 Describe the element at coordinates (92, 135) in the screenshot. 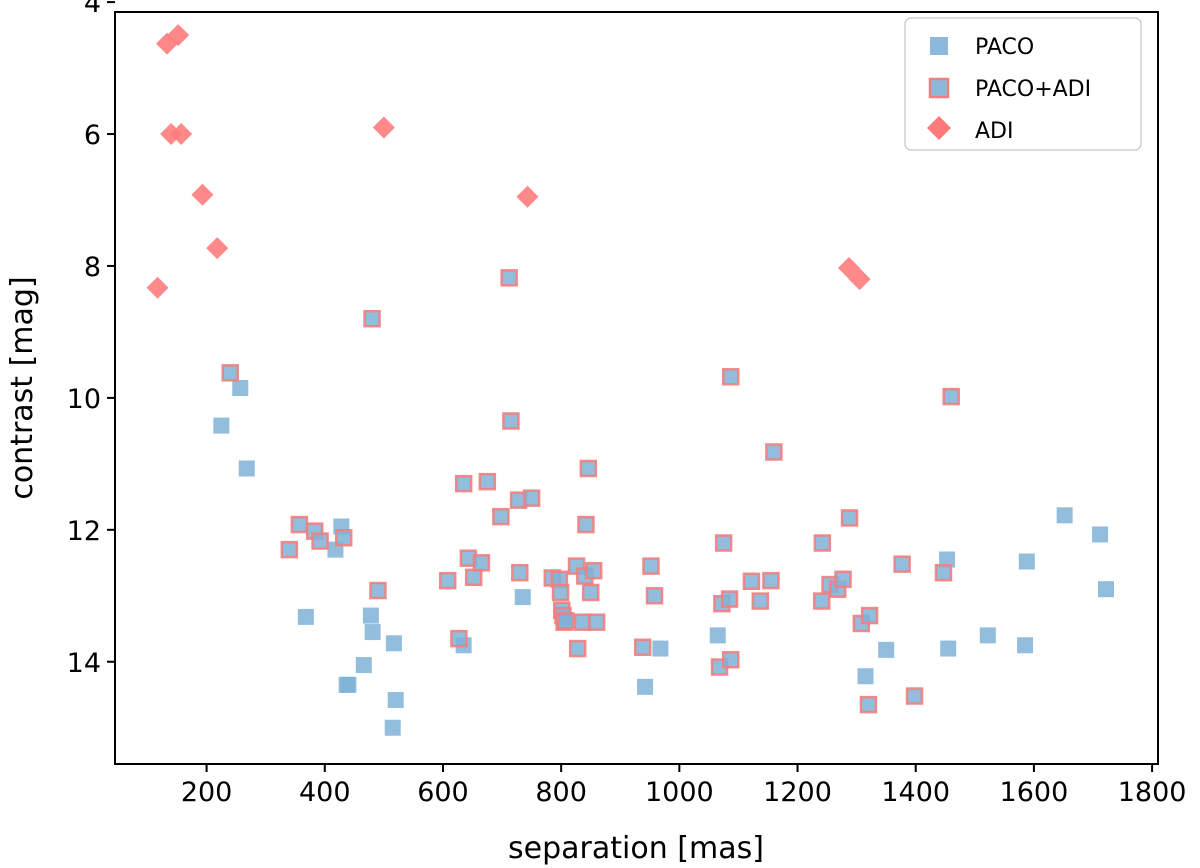

I see `y-tick-label: 6` at that location.